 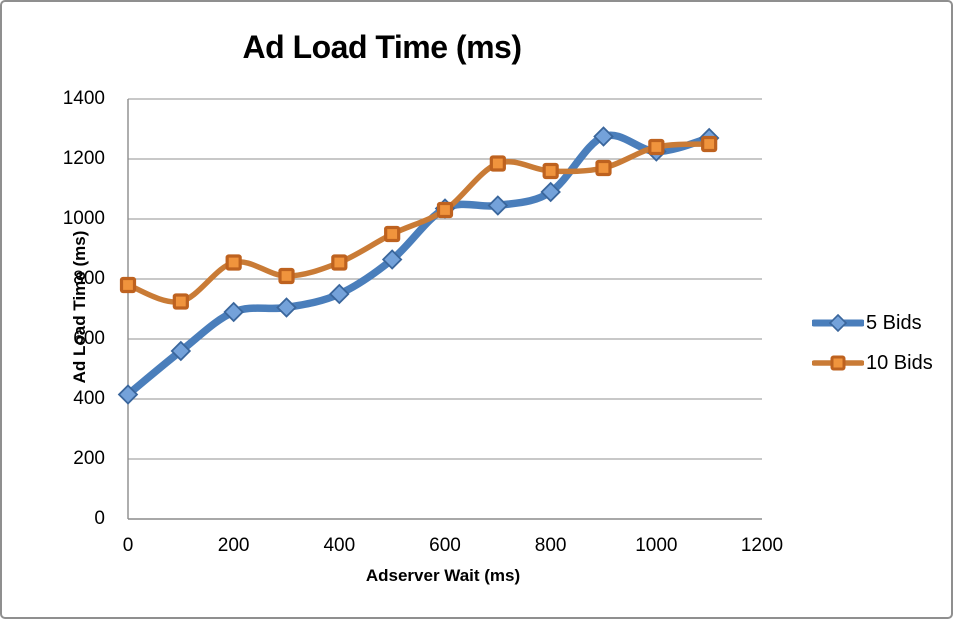 I want to click on y-tick-label-0: 0, so click(x=99, y=518).